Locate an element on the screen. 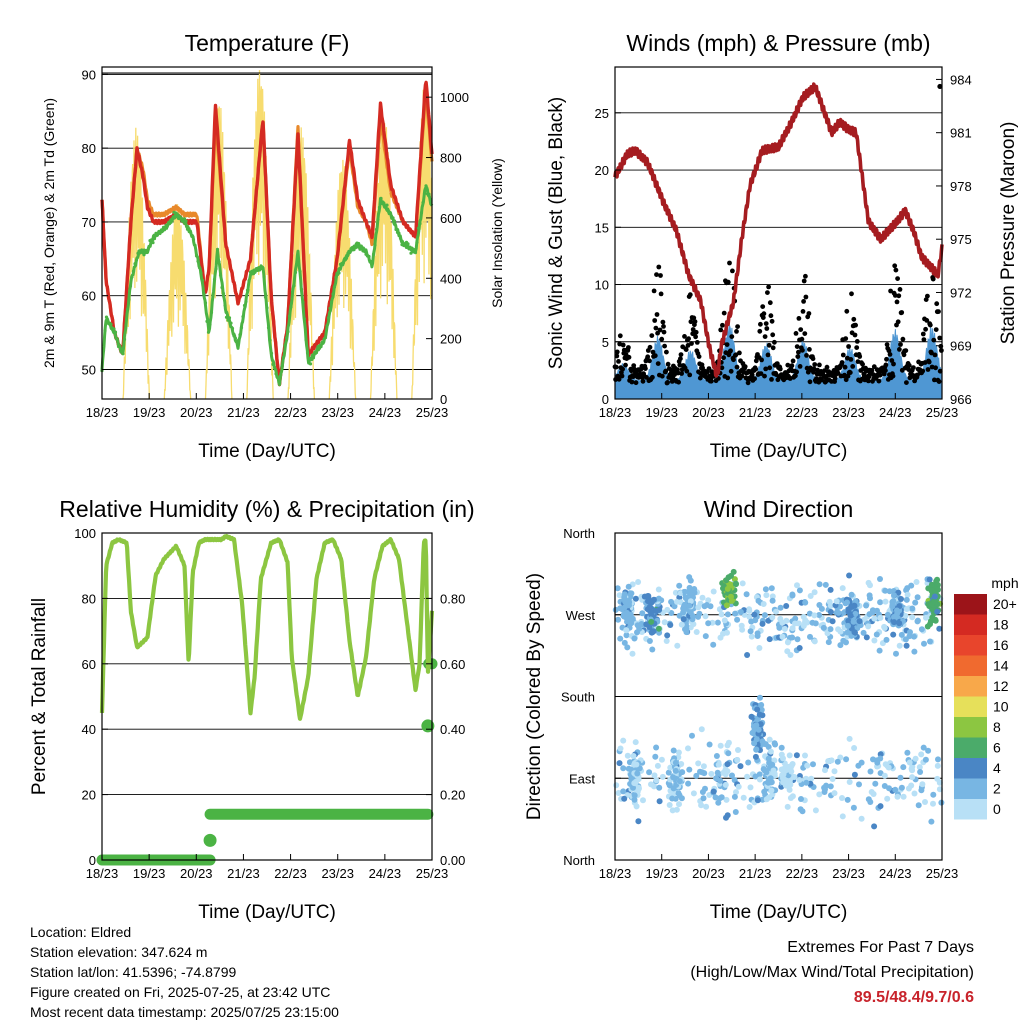 This screenshot has width=1024, height=1024. y2-tick-label: 969 is located at coordinates (961, 346).